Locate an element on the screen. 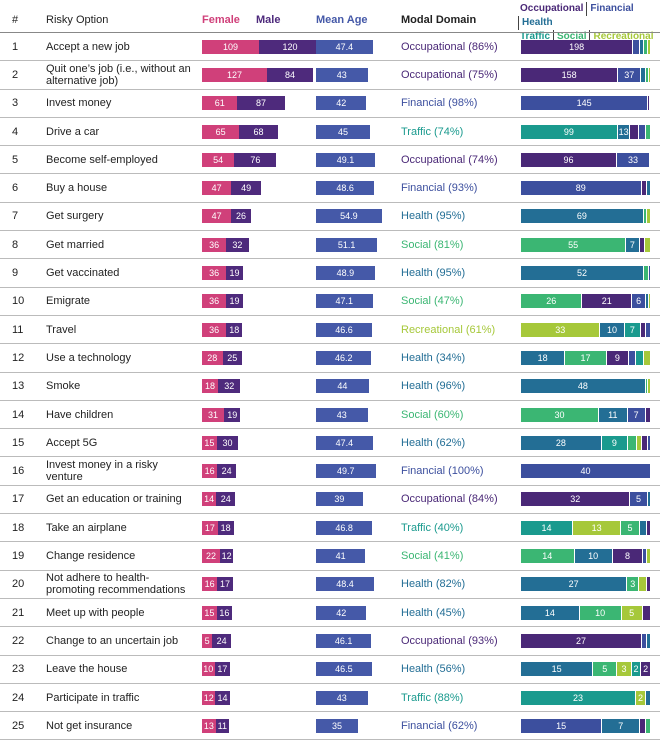 The height and width of the screenshot is (742, 660). row-number: 10 is located at coordinates (18, 301).